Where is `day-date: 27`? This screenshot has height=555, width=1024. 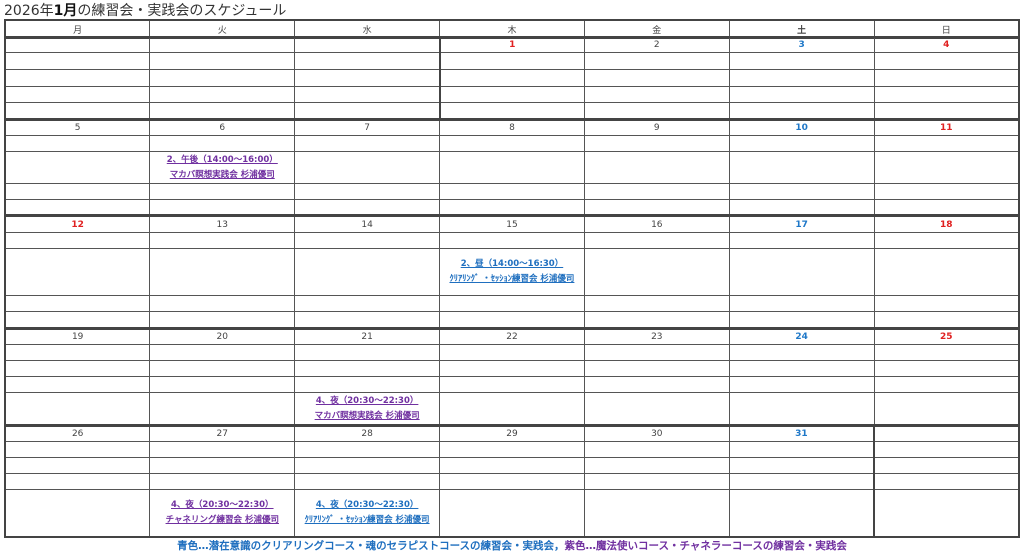
day-date: 27 is located at coordinates (222, 433).